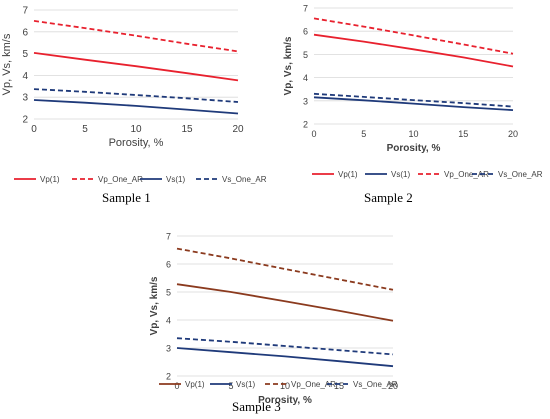 The image size is (550, 419). What do you see at coordinates (126, 197) in the screenshot?
I see `caption-sample-1: Sample 1` at bounding box center [126, 197].